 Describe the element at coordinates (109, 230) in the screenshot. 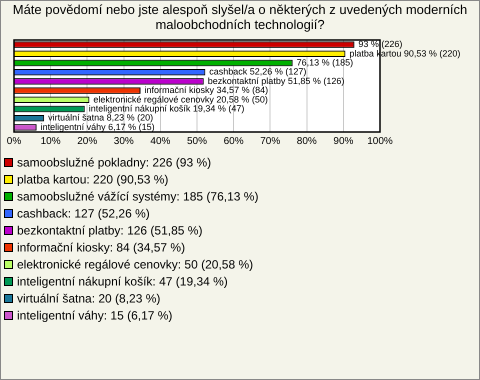

I see `legend-label: bezkontaktní platby: 126 (51,85 %)` at that location.